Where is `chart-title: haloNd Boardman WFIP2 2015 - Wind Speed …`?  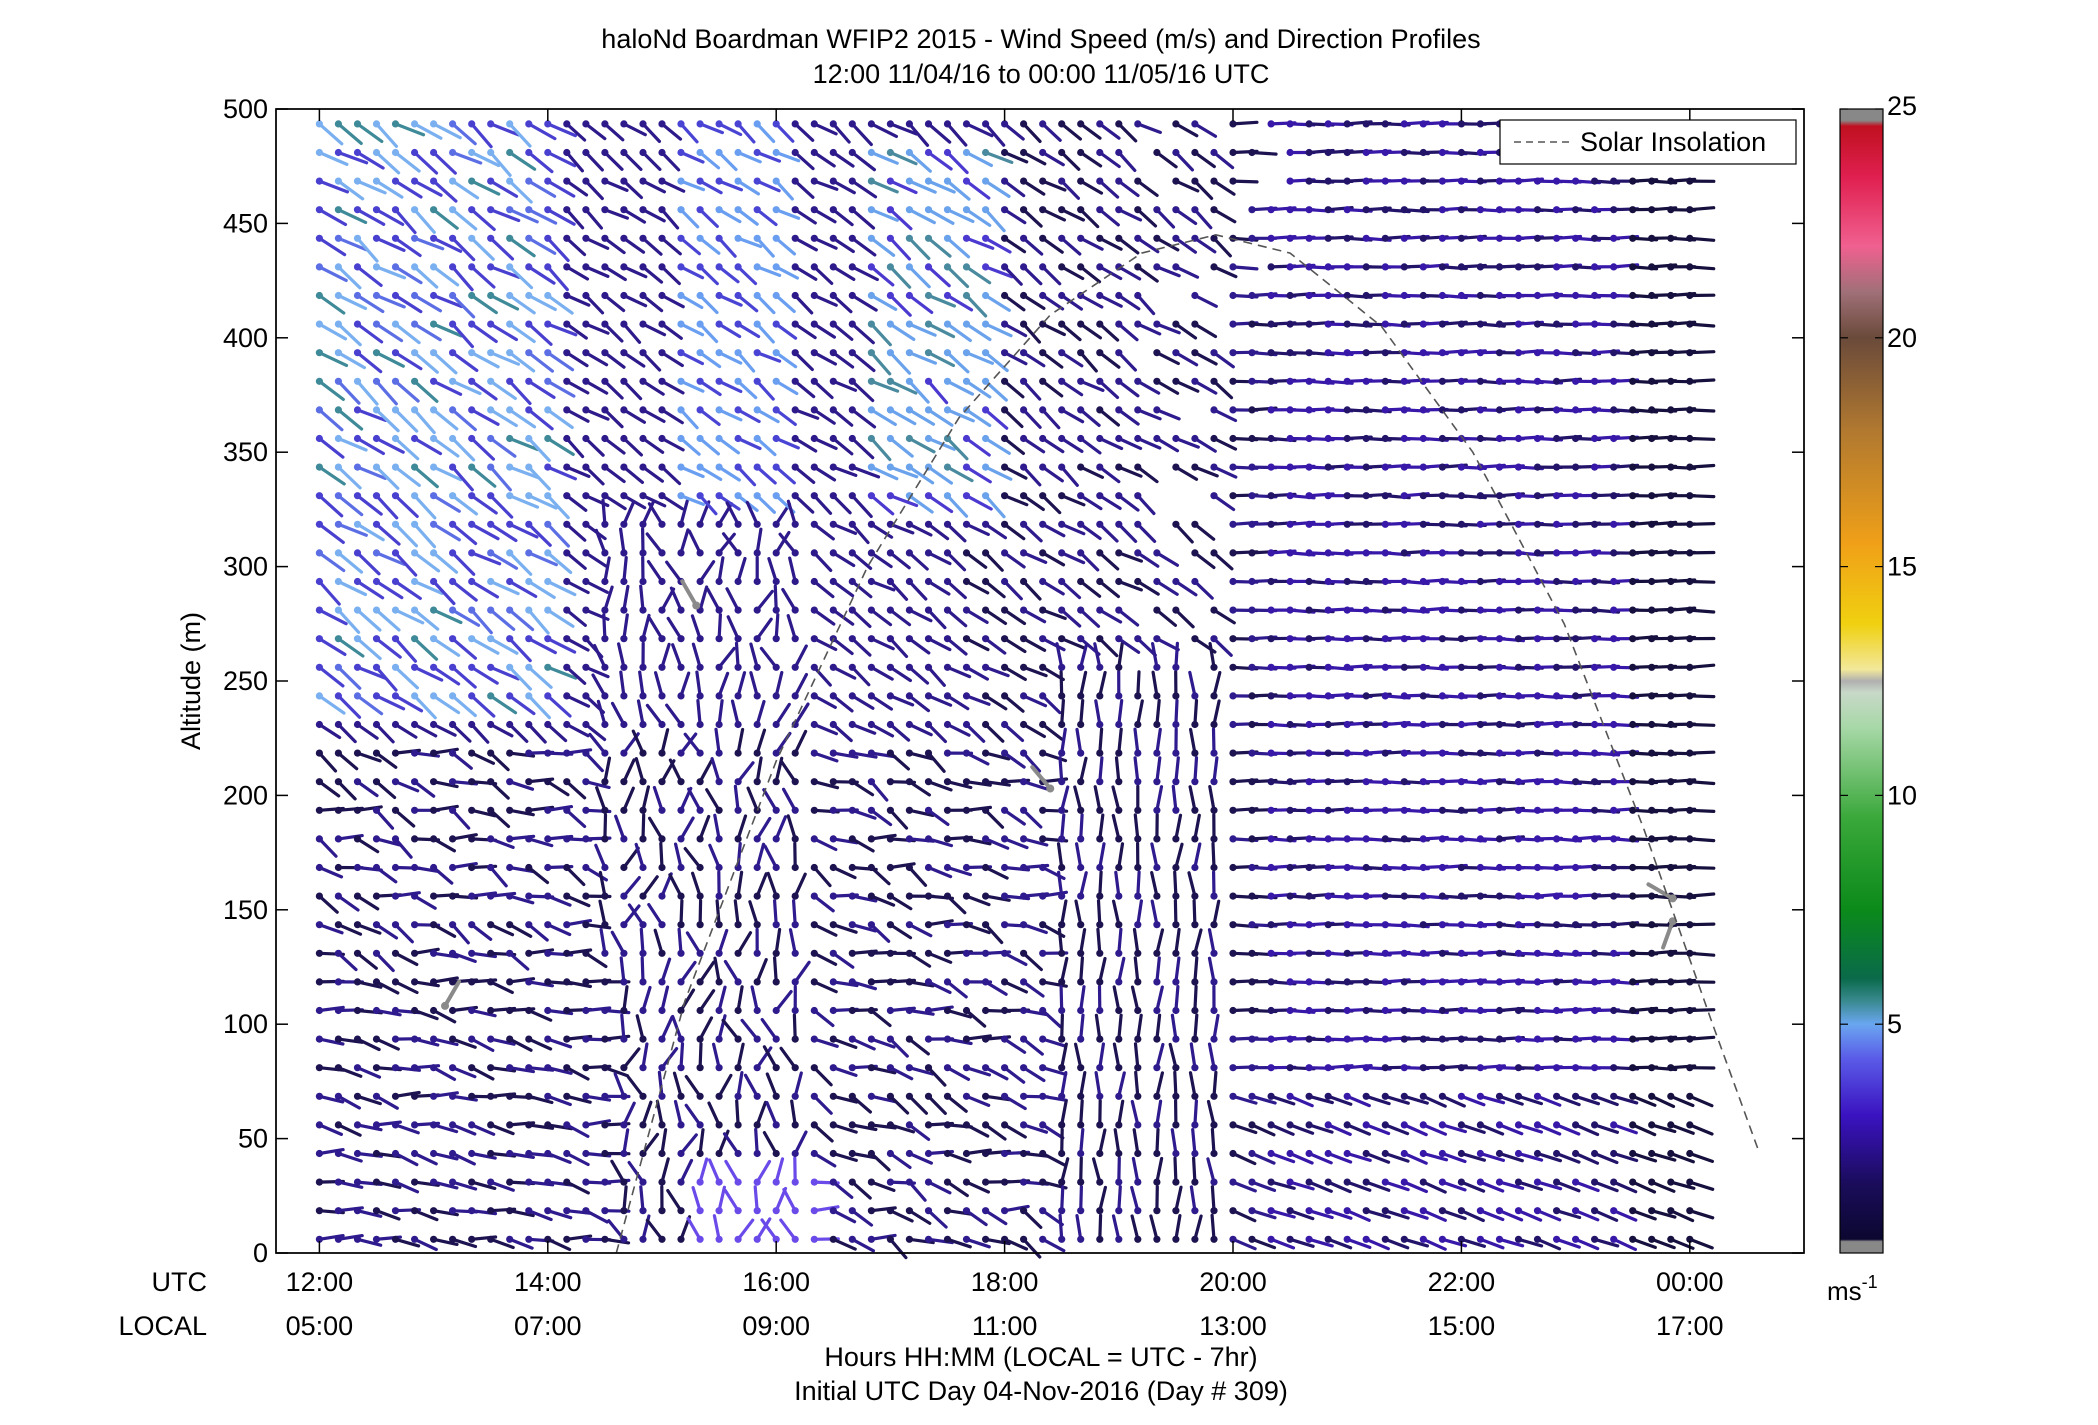 chart-title: haloNd Boardman WFIP2 2015 - Wind Speed … is located at coordinates (1040, 39).